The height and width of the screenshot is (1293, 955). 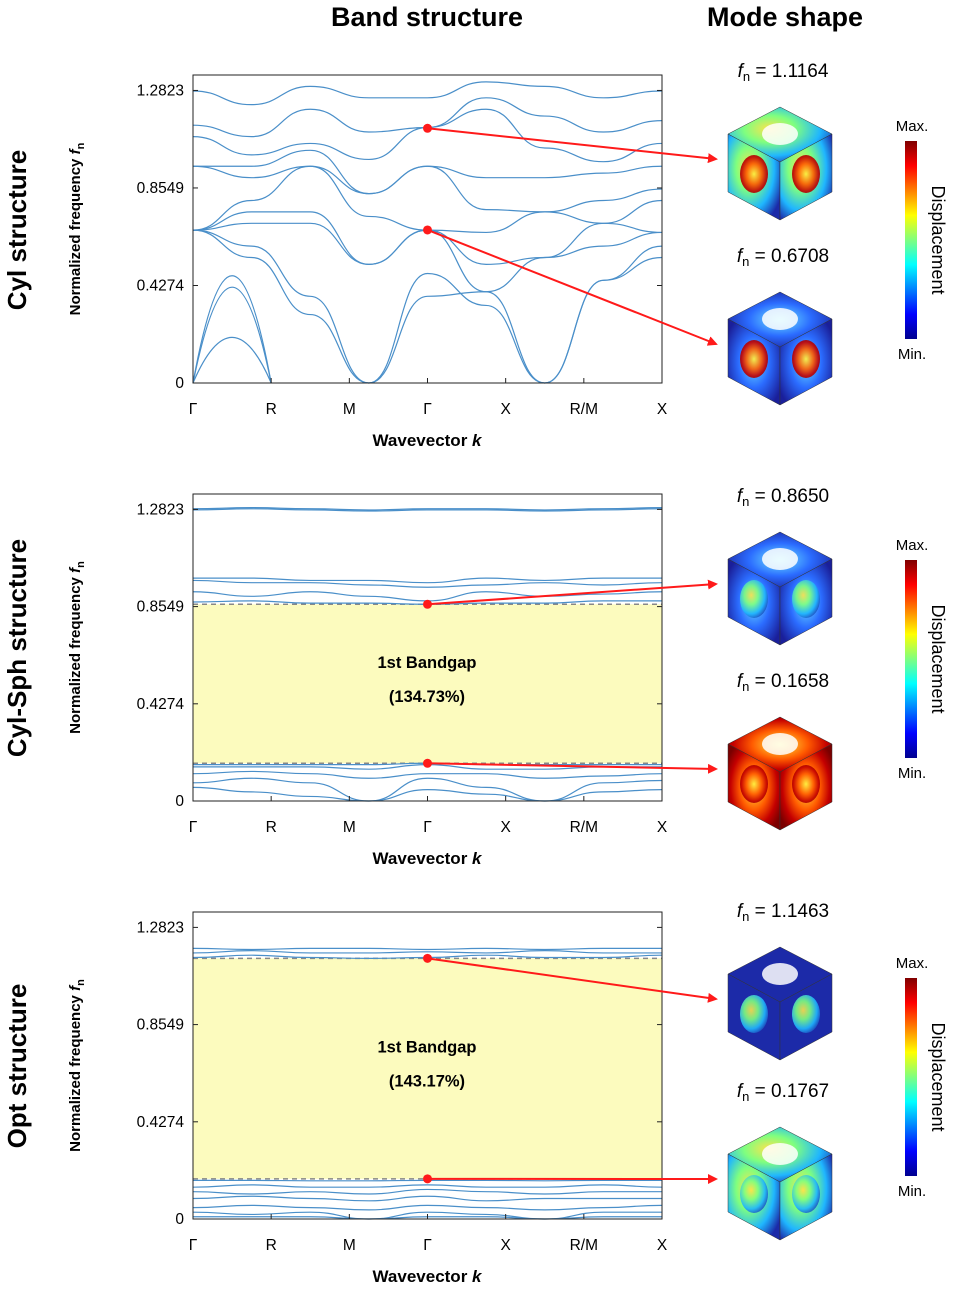 I want to click on lower-mode-arrow, so click(x=572, y=768).